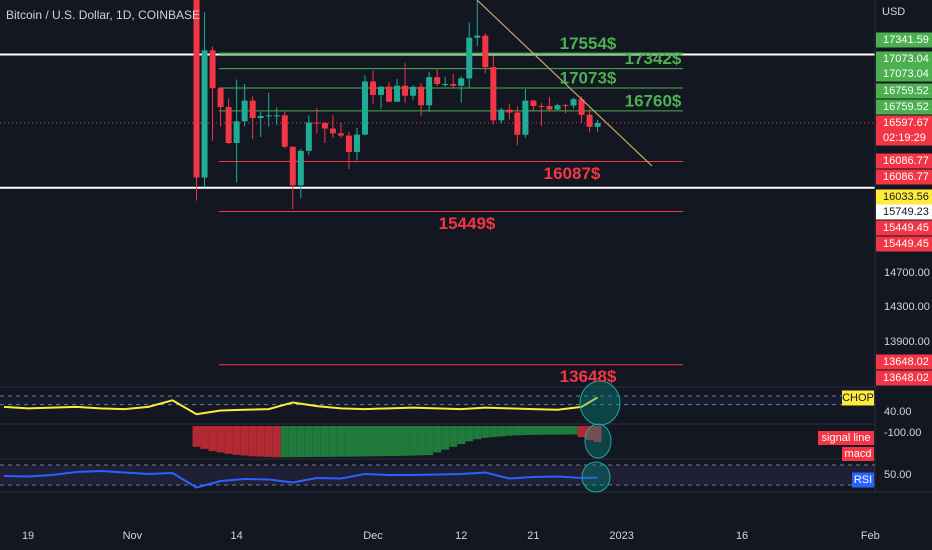  I want to click on indicator-tag: CHOP, so click(858, 398).